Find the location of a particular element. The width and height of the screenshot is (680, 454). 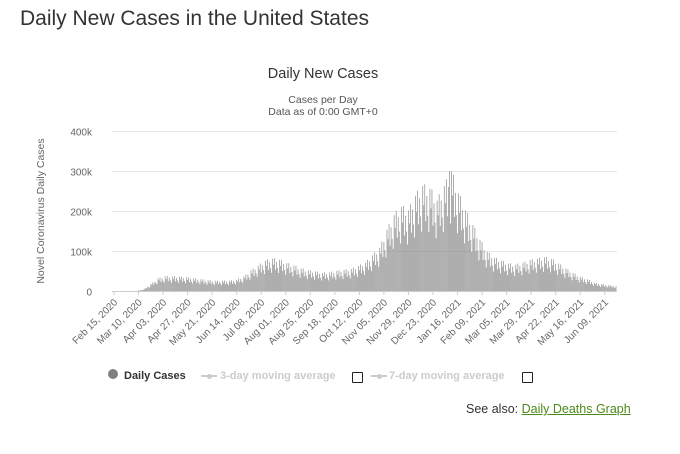

legend-item-3day-average: 3-day moving average is located at coordinates (278, 376).